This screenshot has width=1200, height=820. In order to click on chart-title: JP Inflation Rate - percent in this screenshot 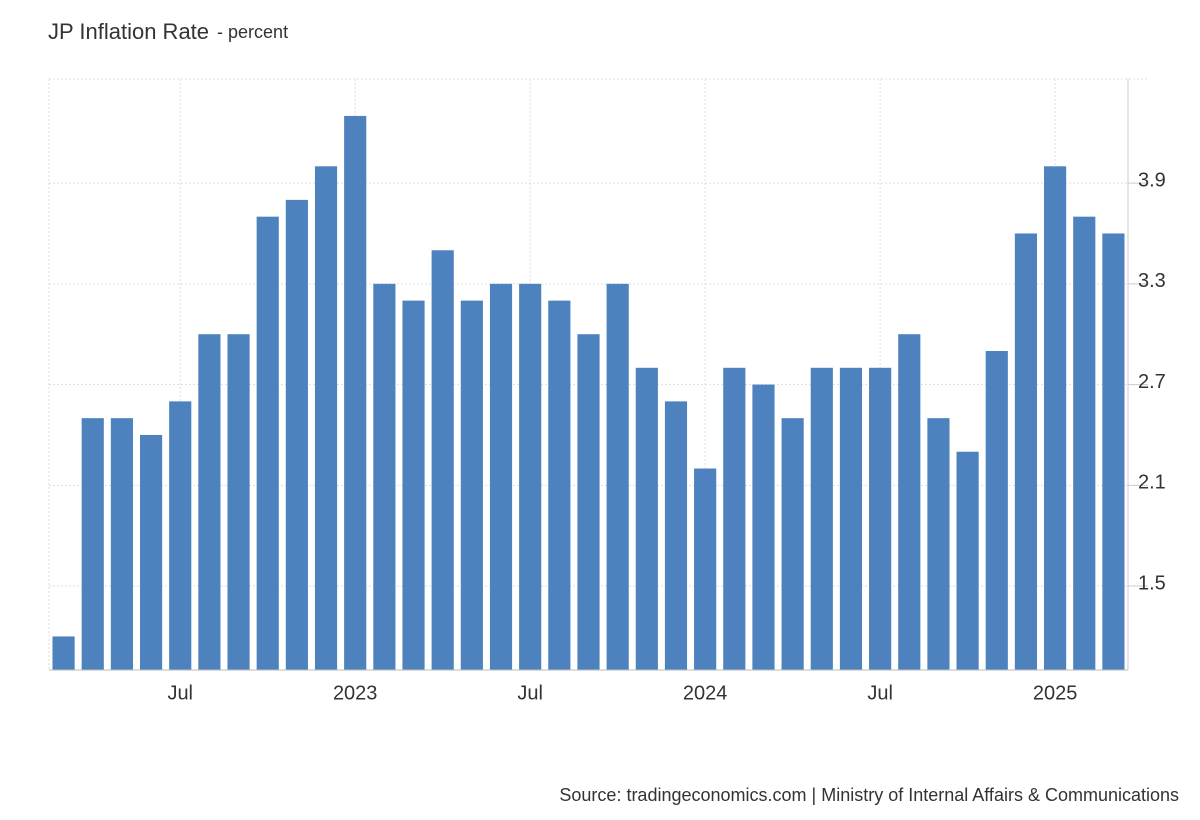, I will do `click(168, 31)`.